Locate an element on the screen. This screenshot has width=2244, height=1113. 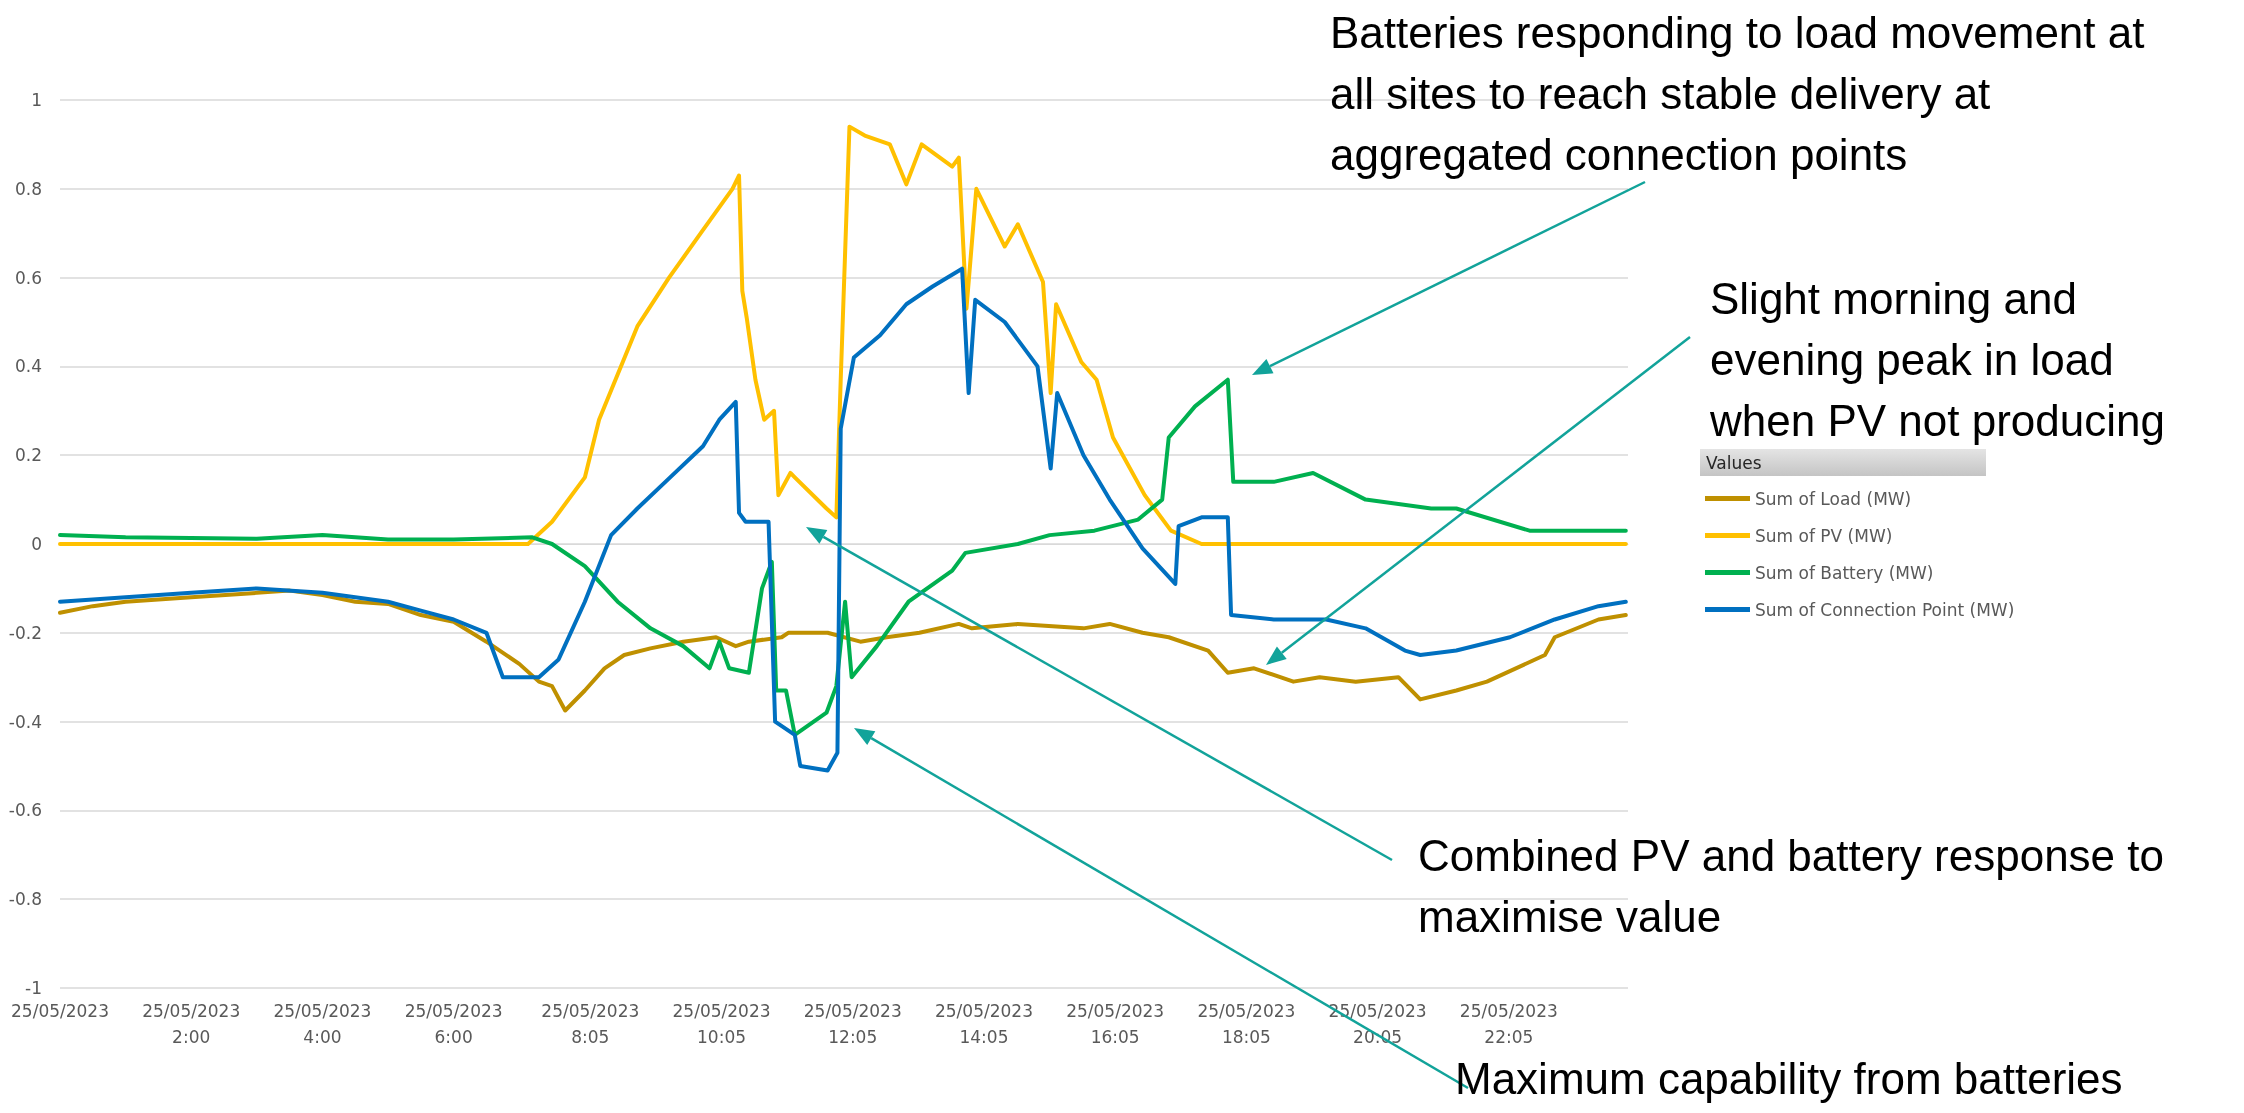
y-tick-label: -0.4 is located at coordinates (25, 721).